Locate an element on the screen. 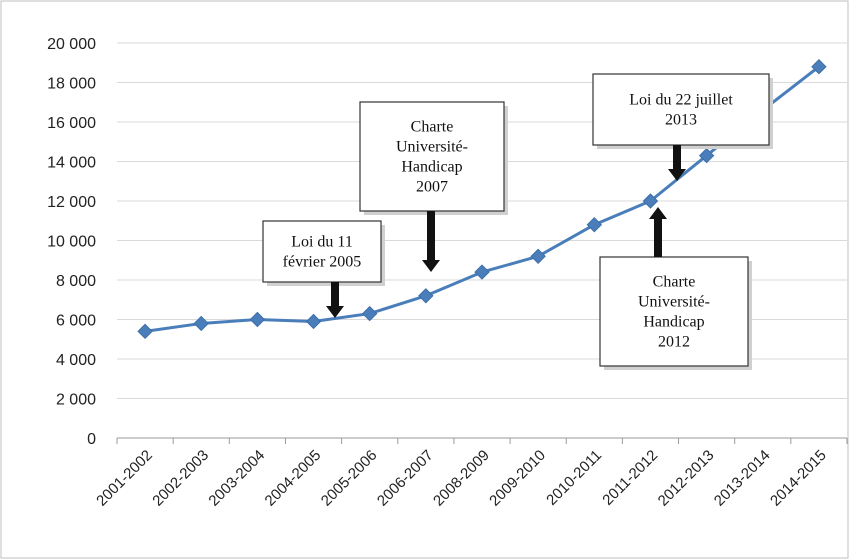  annotation: Charte Université- Handicap 2007 is located at coordinates (433, 186).